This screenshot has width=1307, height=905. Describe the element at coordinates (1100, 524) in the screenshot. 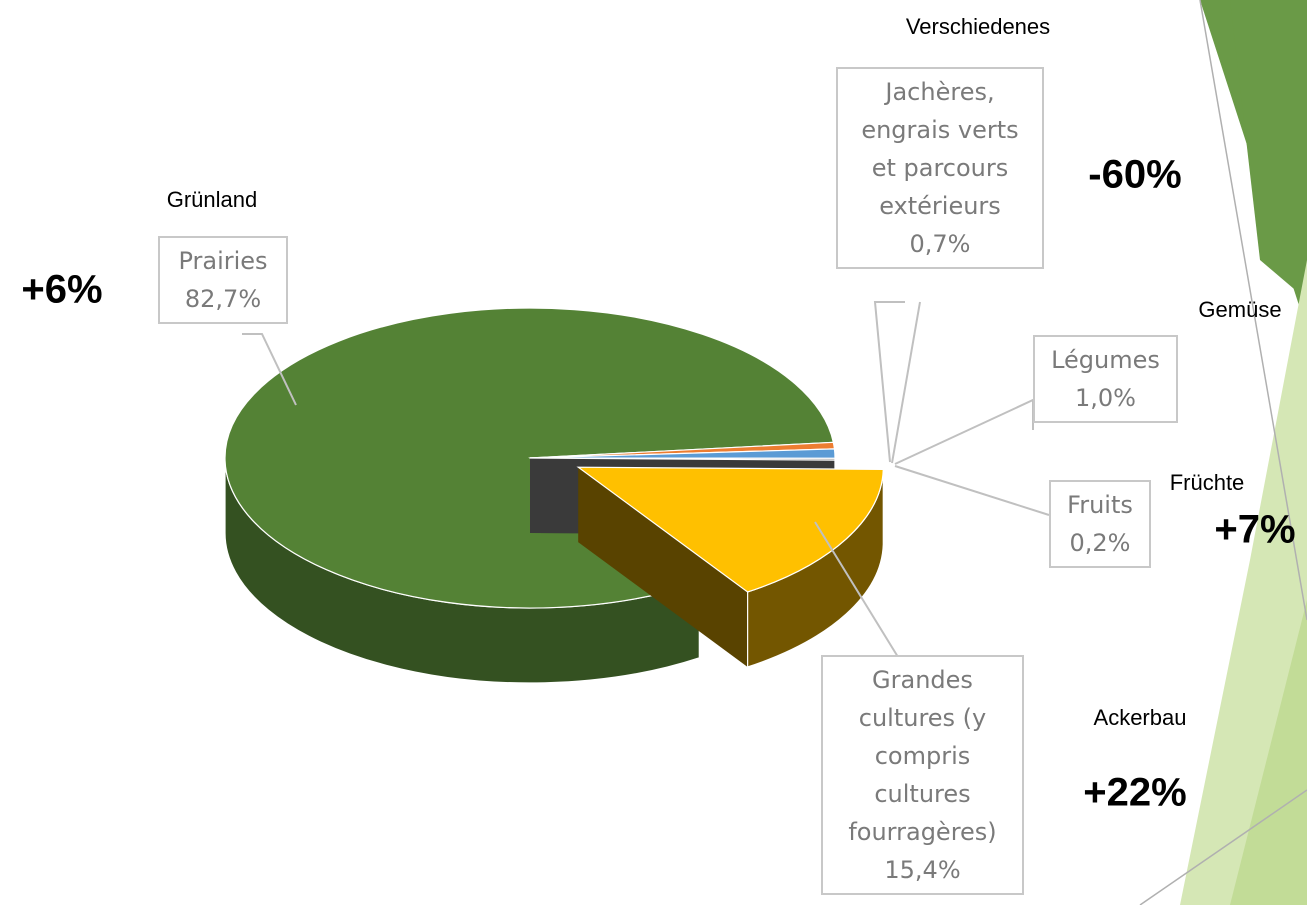

I see `data-label: Fruits 0,2%` at that location.